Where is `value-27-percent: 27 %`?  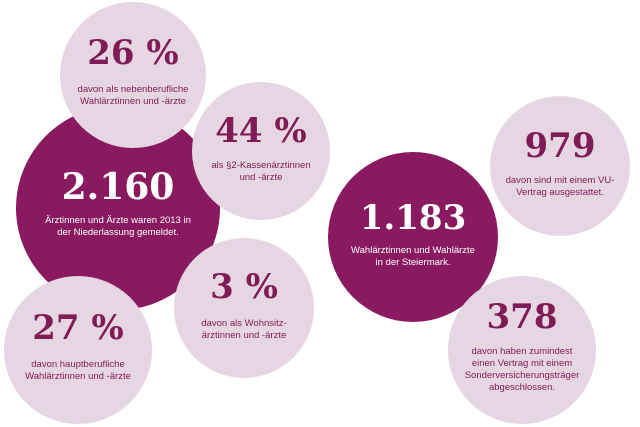
value-27-percent: 27 % is located at coordinates (78, 328).